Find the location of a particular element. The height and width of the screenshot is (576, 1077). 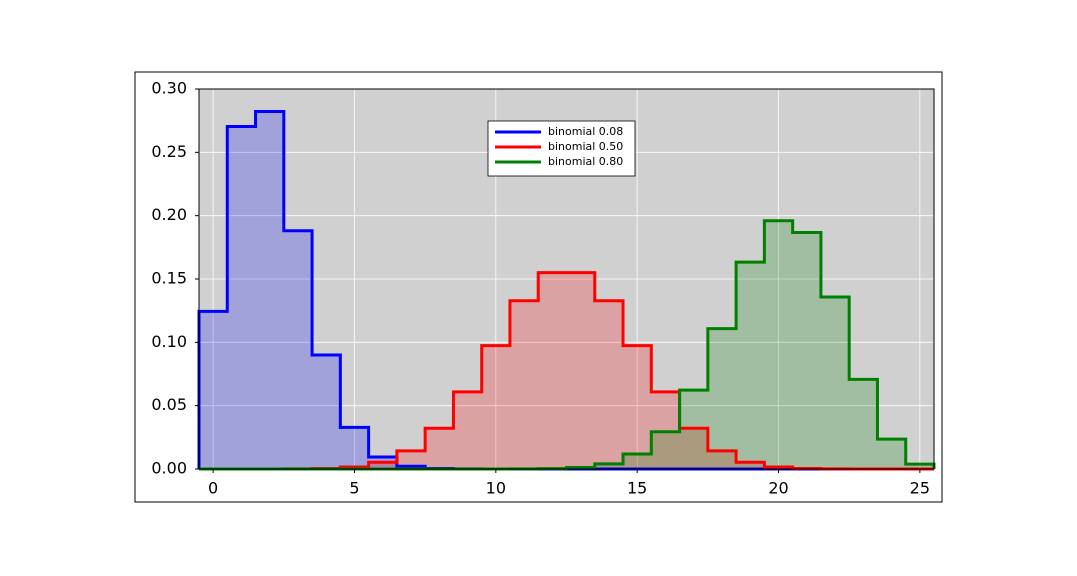

y-tick-label: 0.05 is located at coordinates (169, 404).